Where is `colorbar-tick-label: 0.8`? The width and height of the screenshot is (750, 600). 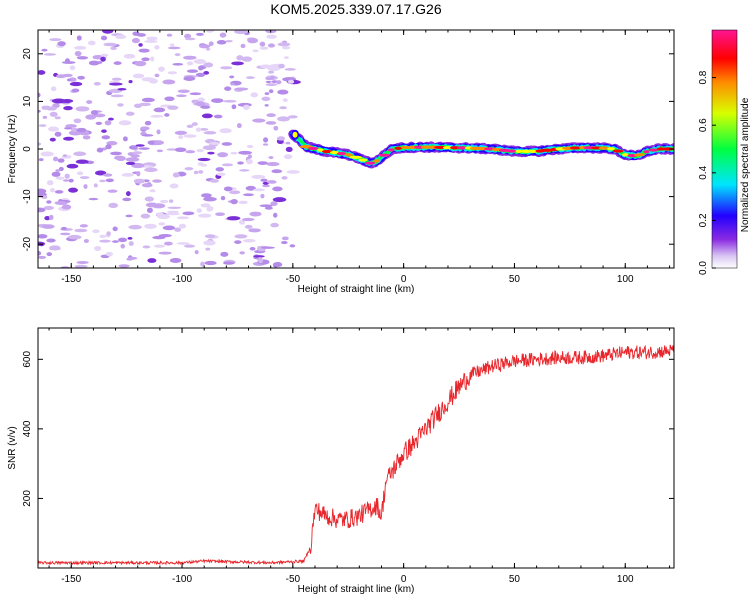 colorbar-tick-label: 0.8 is located at coordinates (703, 77).